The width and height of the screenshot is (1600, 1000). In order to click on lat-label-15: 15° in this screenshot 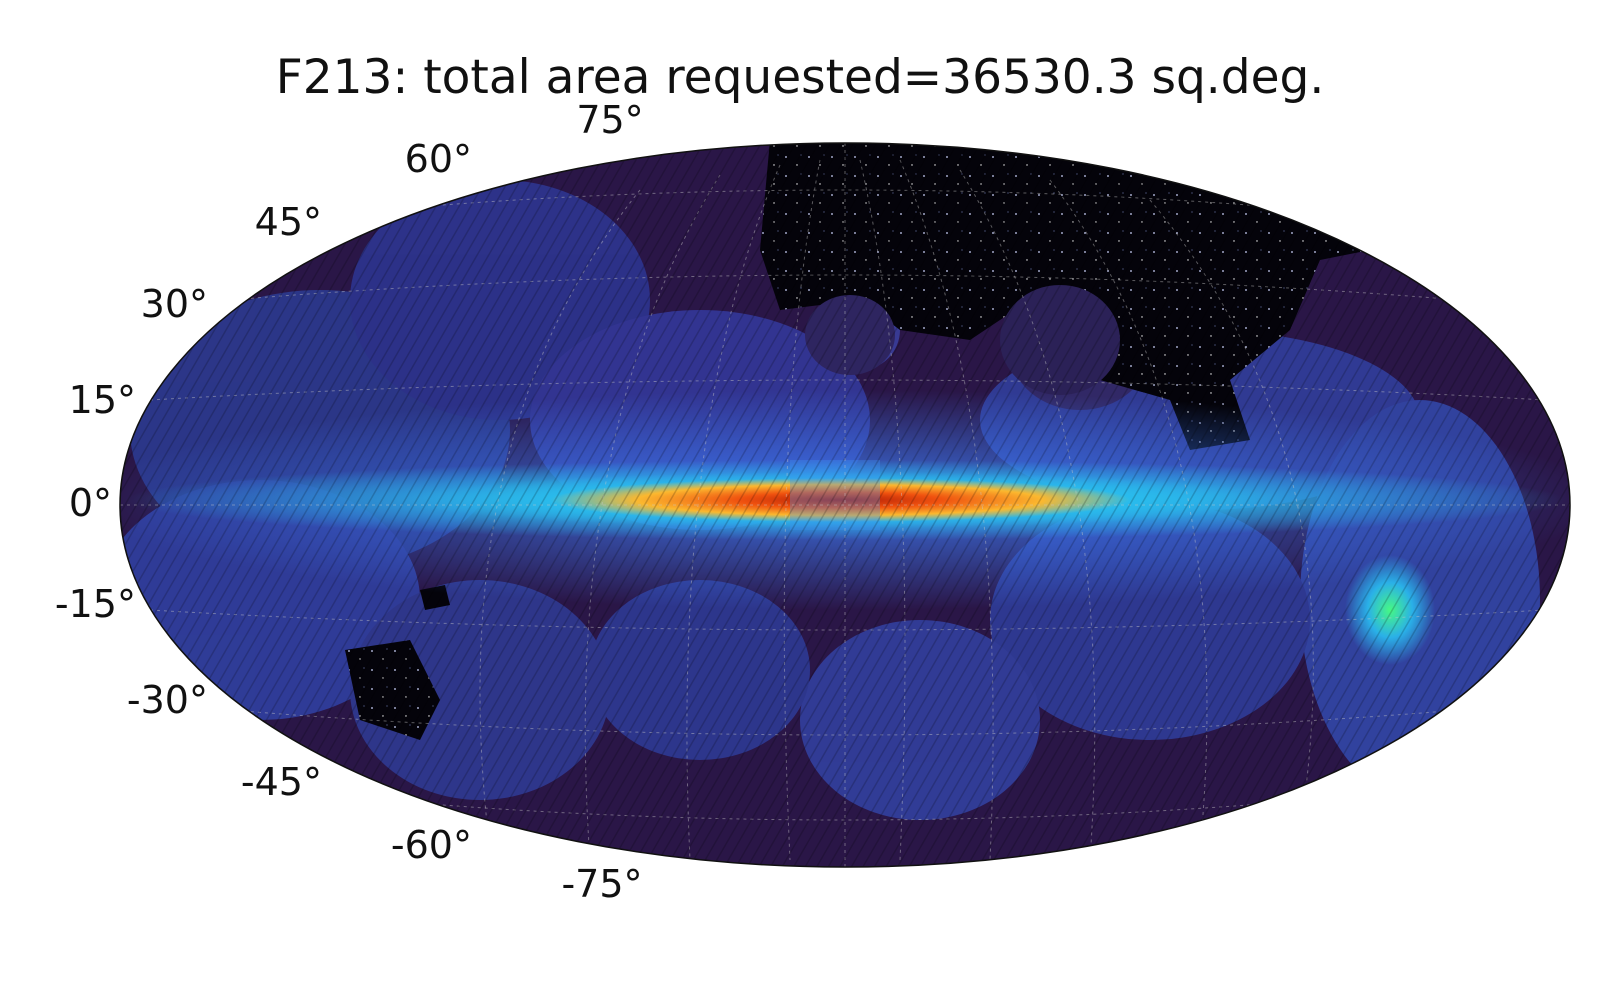, I will do `click(102, 400)`.